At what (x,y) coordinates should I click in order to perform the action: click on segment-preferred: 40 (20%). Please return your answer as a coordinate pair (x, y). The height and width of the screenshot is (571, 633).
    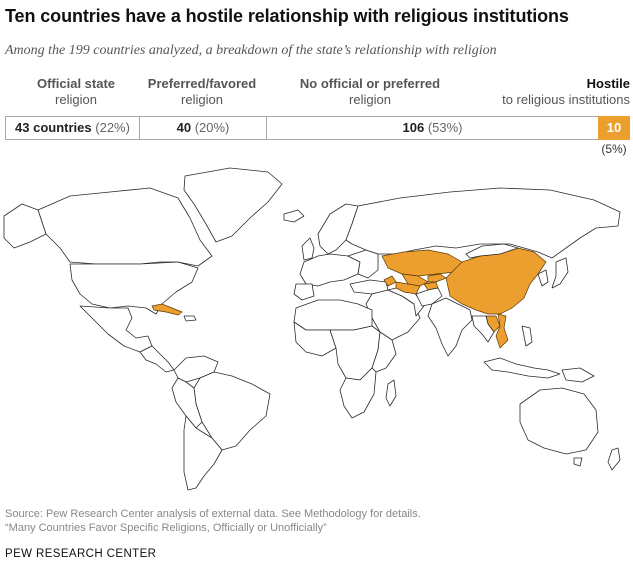
    Looking at the image, I should click on (203, 128).